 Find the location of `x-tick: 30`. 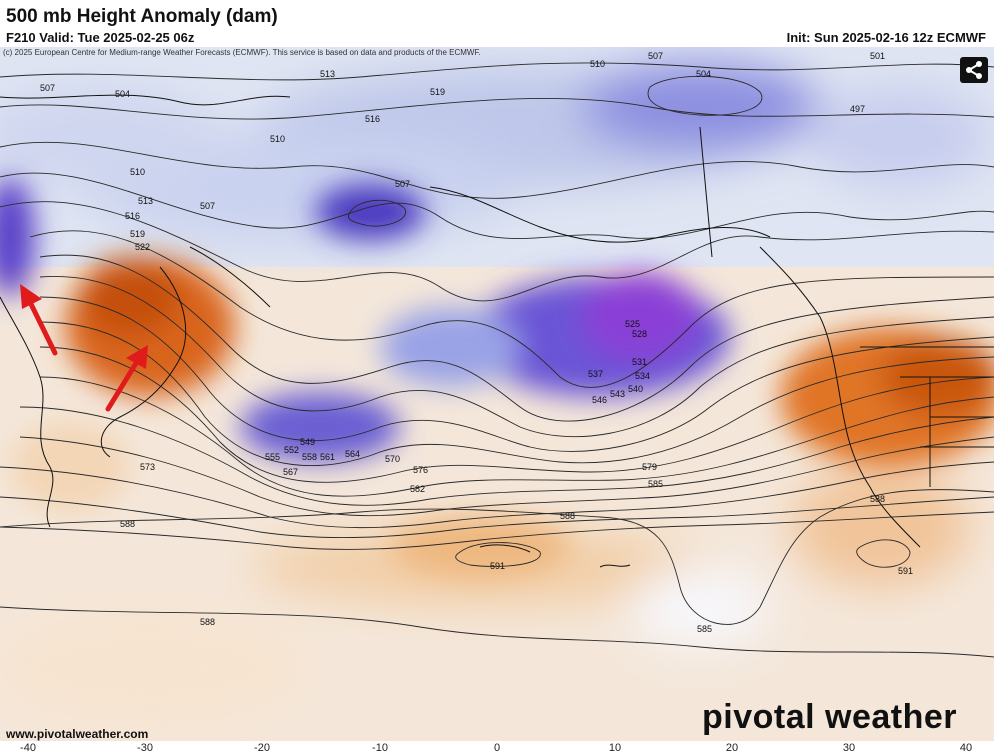

x-tick: 30 is located at coordinates (849, 748).